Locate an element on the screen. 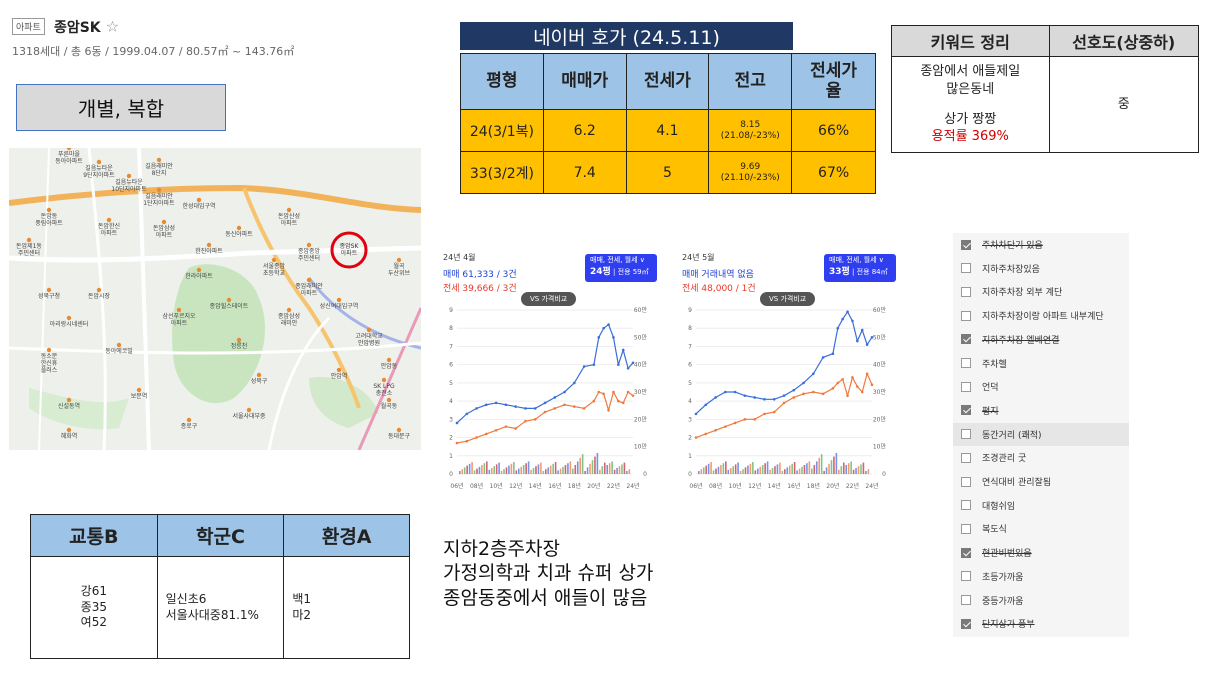  header-jeonse: 전세가 is located at coordinates (667, 81).